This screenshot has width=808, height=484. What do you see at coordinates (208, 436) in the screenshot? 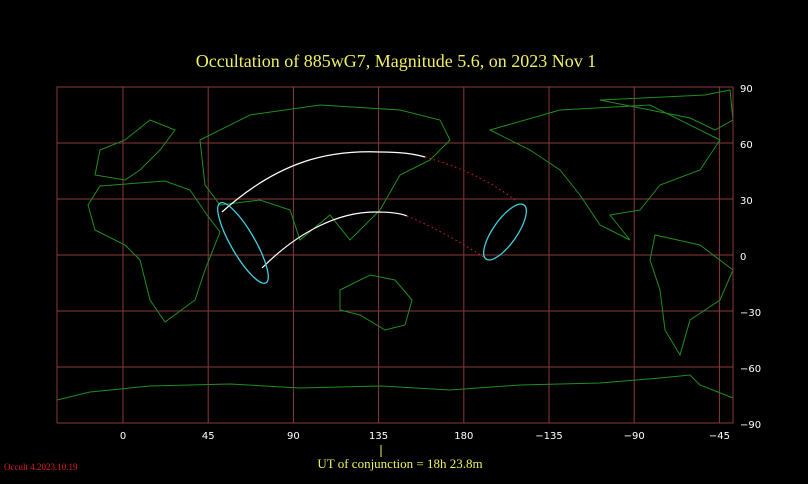
I see `lon-label: 45` at bounding box center [208, 436].